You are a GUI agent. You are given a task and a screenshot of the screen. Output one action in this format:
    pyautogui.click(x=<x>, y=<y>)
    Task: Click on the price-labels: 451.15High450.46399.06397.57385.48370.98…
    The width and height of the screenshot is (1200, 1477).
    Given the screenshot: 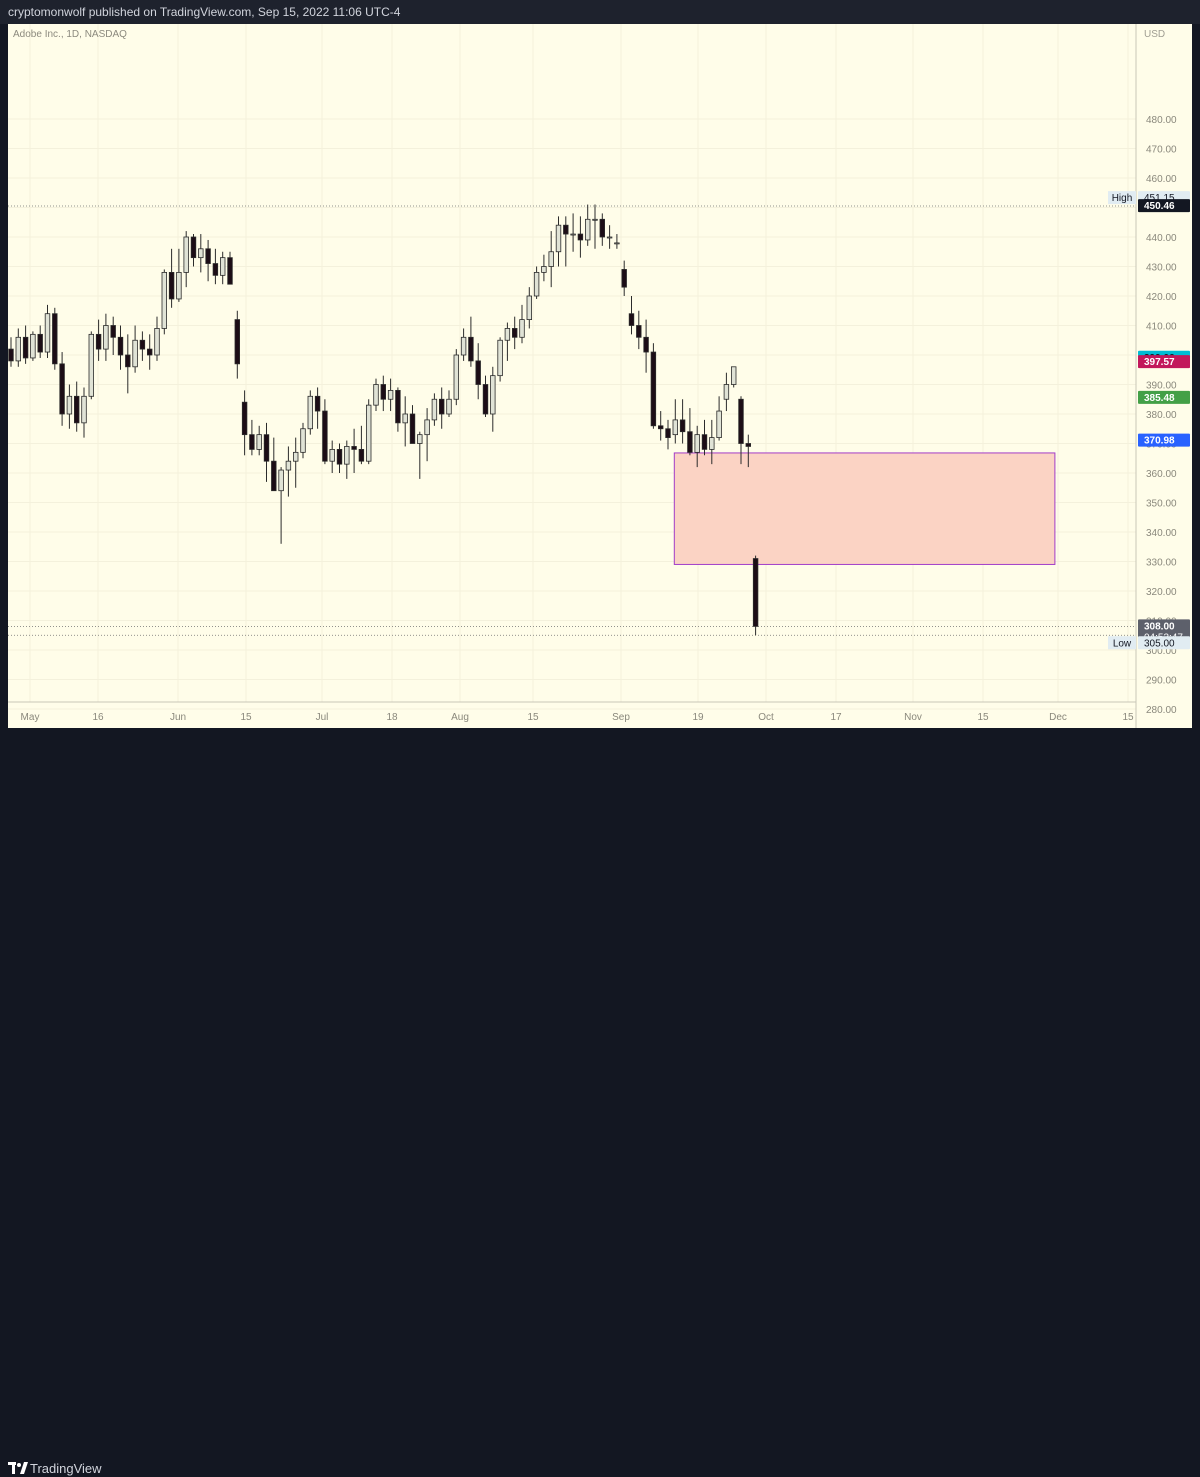 What is the action you would take?
    pyautogui.click(x=1149, y=420)
    